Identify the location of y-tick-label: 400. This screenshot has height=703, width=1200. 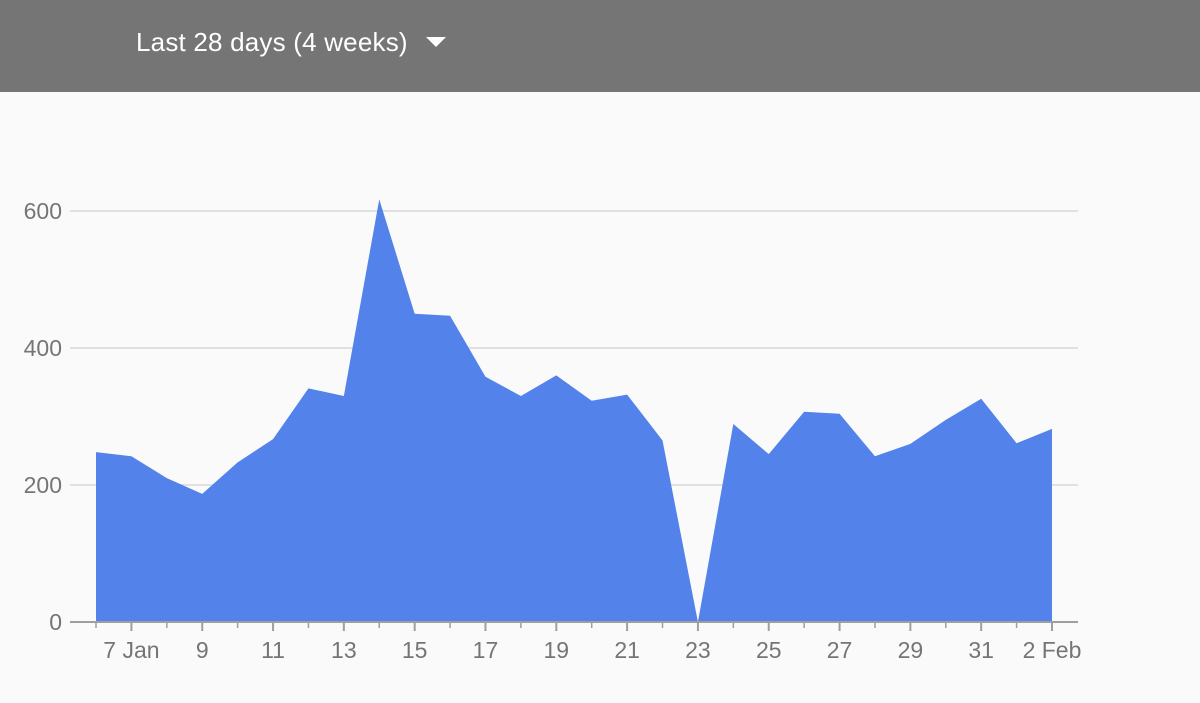
(43, 348).